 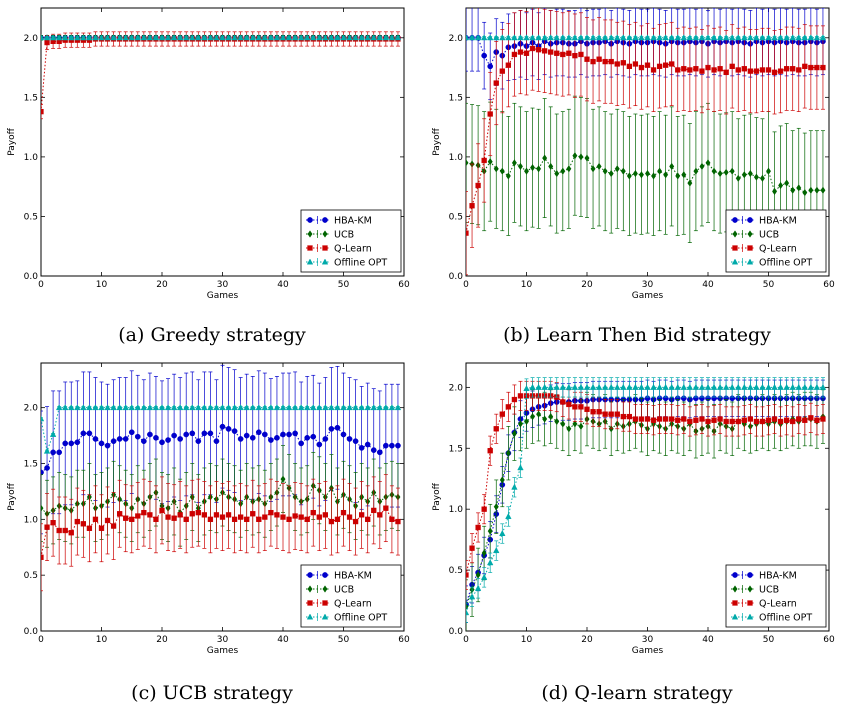 What do you see at coordinates (283, 285) in the screenshot?
I see `x-tick-label: 40` at bounding box center [283, 285].